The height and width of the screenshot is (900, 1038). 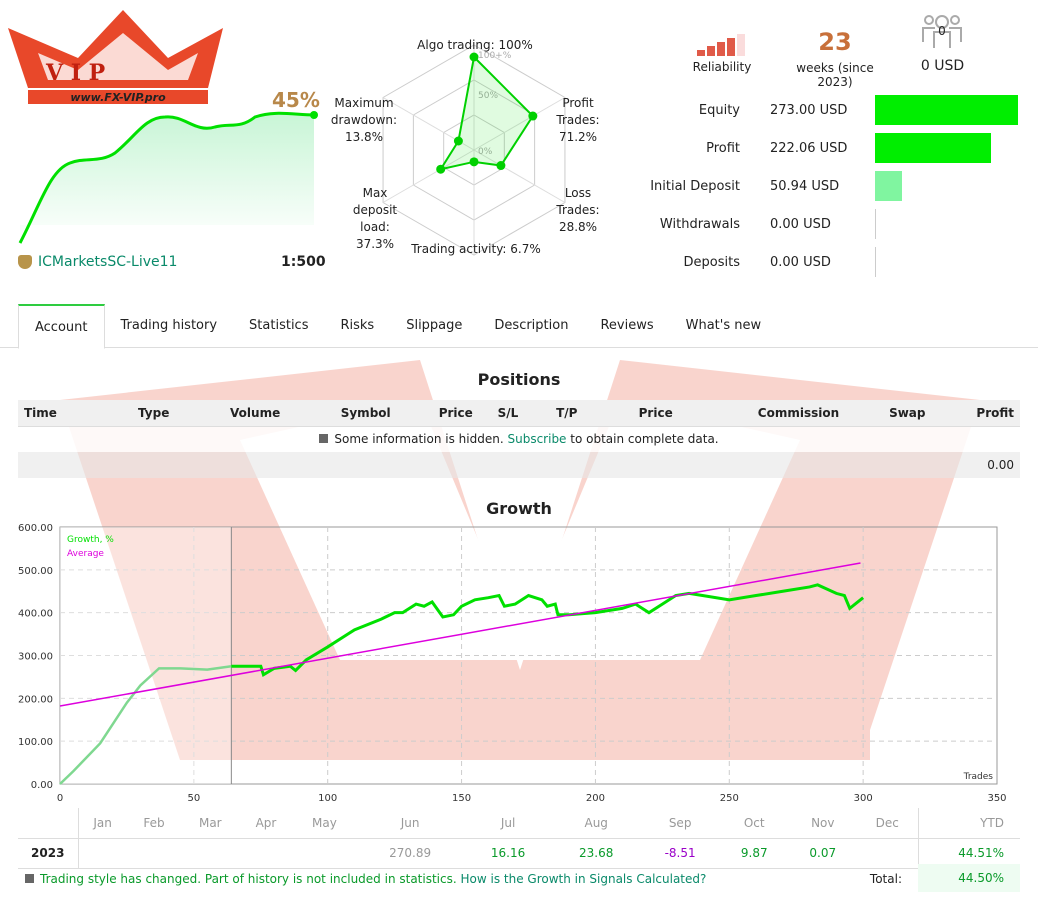 What do you see at coordinates (627, 325) in the screenshot?
I see `tab-reviews: Reviews` at bounding box center [627, 325].